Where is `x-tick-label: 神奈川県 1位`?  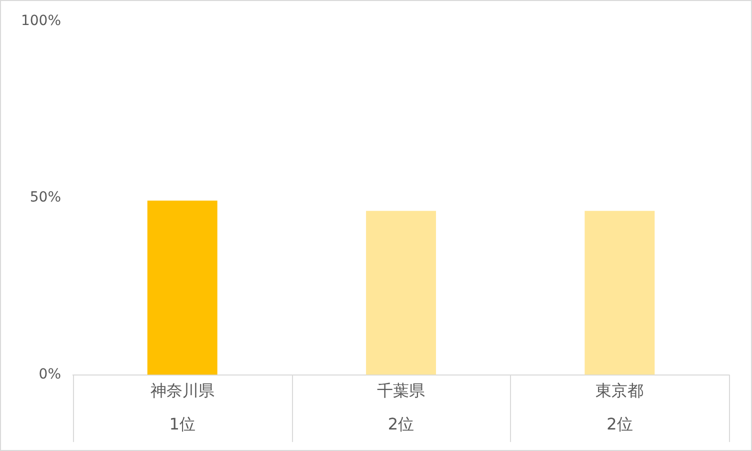 x-tick-label: 神奈川県 1位 is located at coordinates (182, 407).